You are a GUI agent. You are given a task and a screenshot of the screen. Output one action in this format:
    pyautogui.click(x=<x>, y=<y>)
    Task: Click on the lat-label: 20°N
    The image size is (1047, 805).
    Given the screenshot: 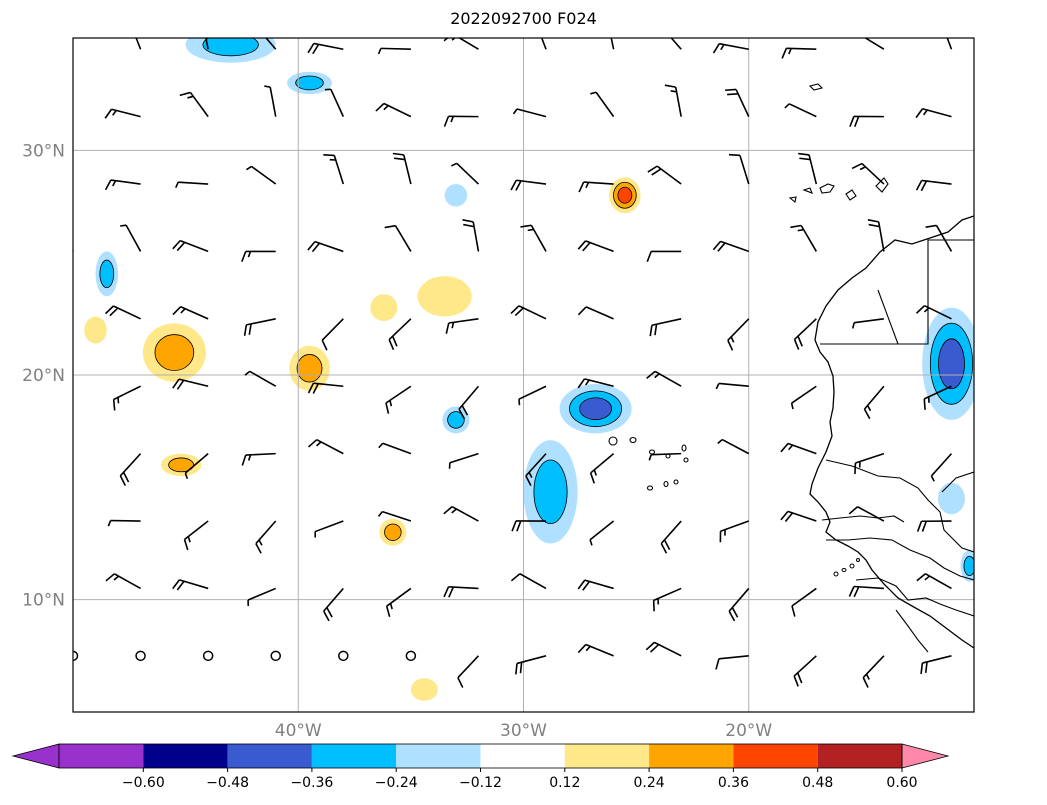 What is the action you would take?
    pyautogui.click(x=43, y=376)
    